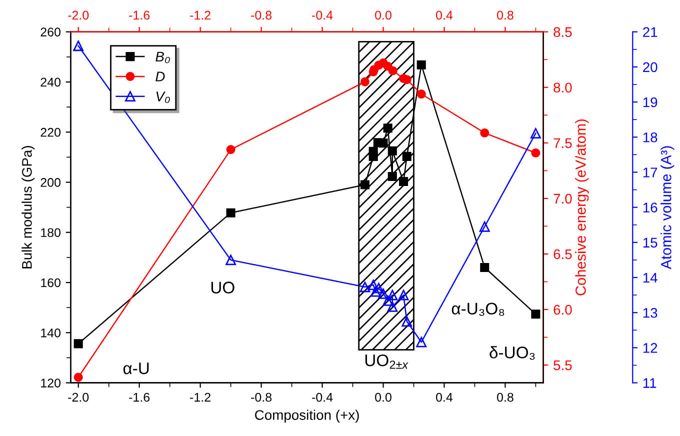 This screenshot has width=680, height=436. I want to click on y-axis-title: Bulk modulus (GPa), so click(28, 207).